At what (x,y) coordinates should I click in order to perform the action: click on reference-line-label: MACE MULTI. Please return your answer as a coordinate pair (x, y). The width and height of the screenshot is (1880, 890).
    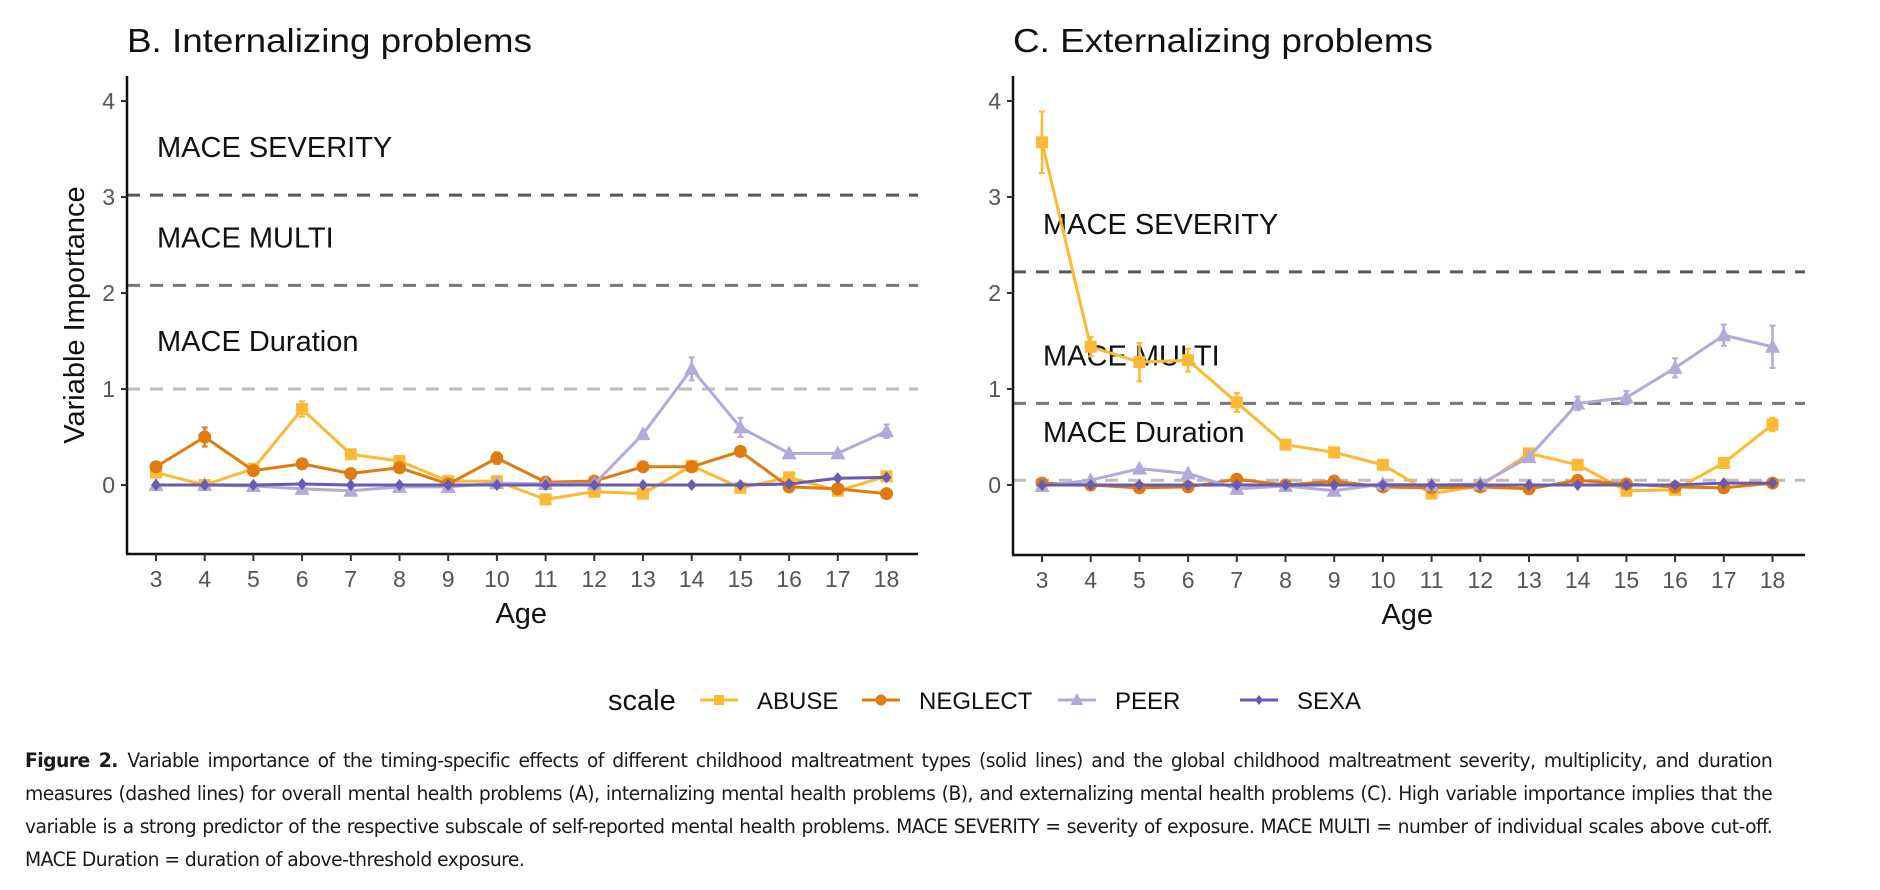
    Looking at the image, I should click on (245, 238).